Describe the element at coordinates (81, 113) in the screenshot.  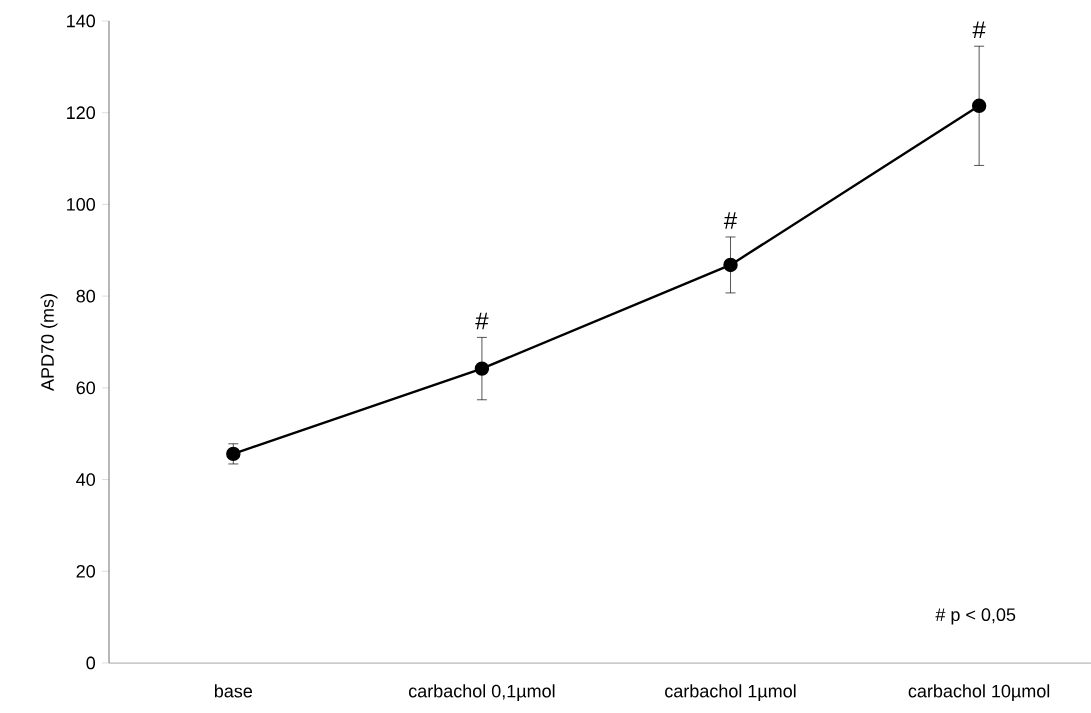
I see `y-tick-label: 120` at that location.